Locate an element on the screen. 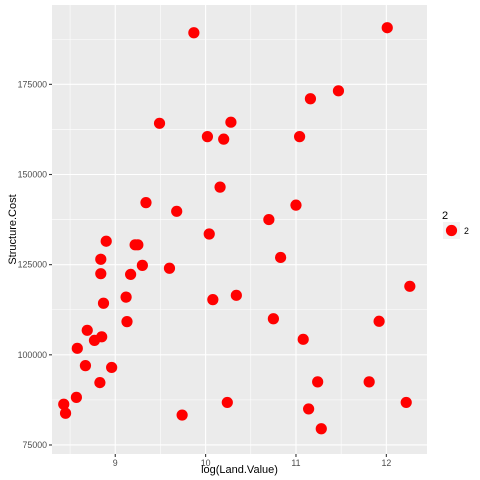  y-axis: 75000 100000 125000 150000 175000 is located at coordinates (35, 264).